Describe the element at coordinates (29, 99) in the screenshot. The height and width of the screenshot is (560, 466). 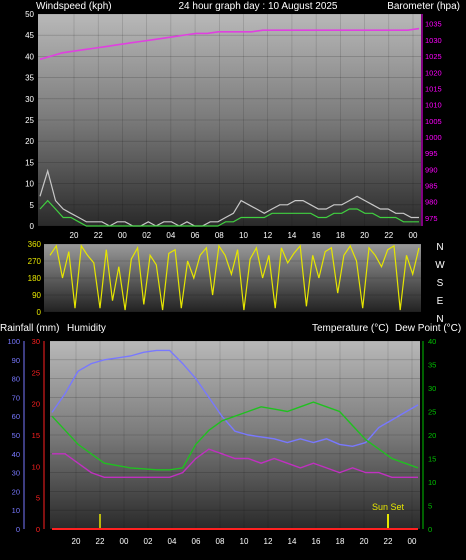
I see `wind-tick-label: 30` at that location.